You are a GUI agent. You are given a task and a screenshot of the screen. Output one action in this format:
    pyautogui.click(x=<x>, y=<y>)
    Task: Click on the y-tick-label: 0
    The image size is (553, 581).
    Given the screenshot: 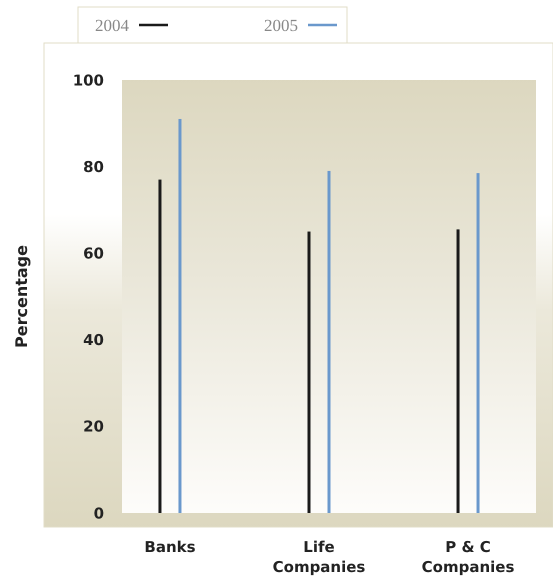 What is the action you would take?
    pyautogui.click(x=99, y=513)
    